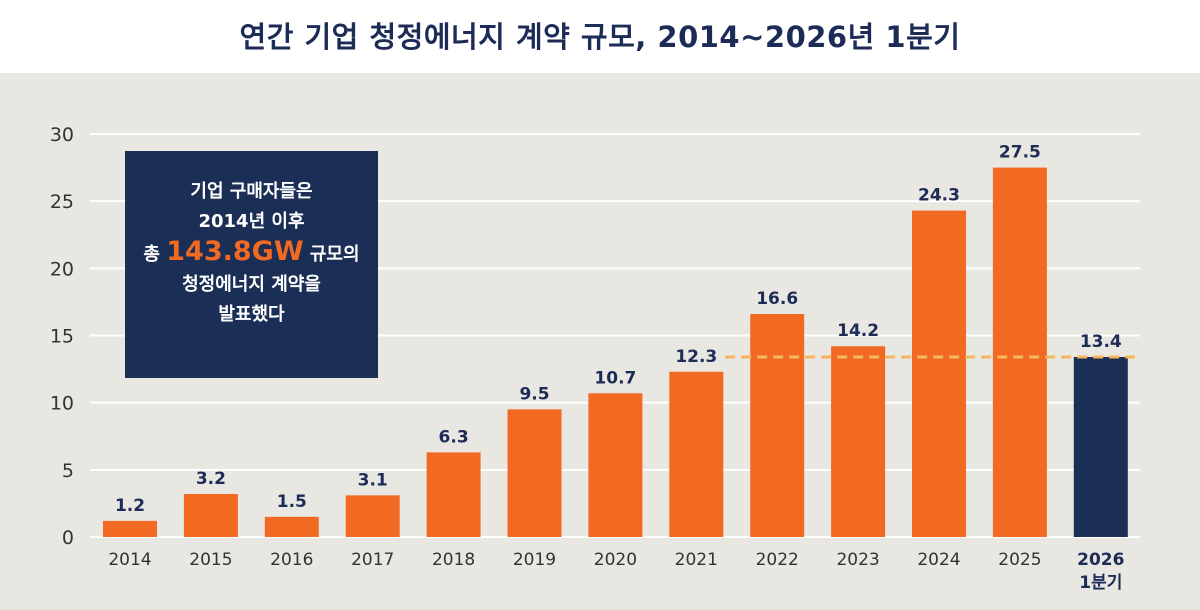  What do you see at coordinates (331, 254) in the screenshot?
I see `callout-line-3-suffix: 규모의` at bounding box center [331, 254].